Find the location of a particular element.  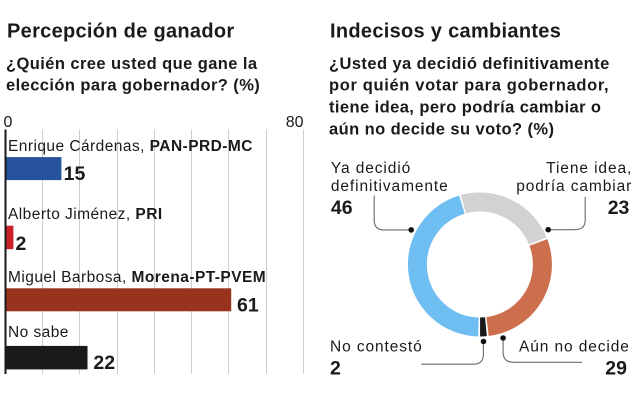

svg-text:¿Usted ya decidió definitivame: ¿Usted ya decidió definitivamente is located at coordinates (469, 64).